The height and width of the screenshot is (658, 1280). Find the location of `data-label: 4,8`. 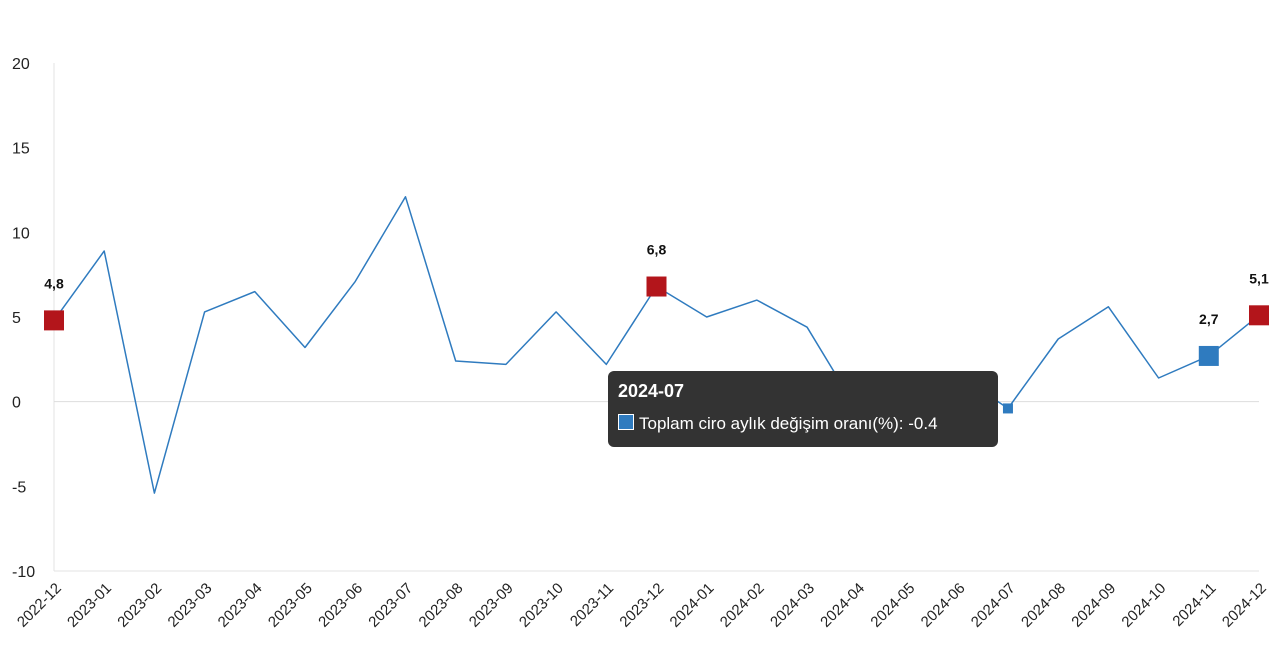

data-label: 4,8 is located at coordinates (54, 283).